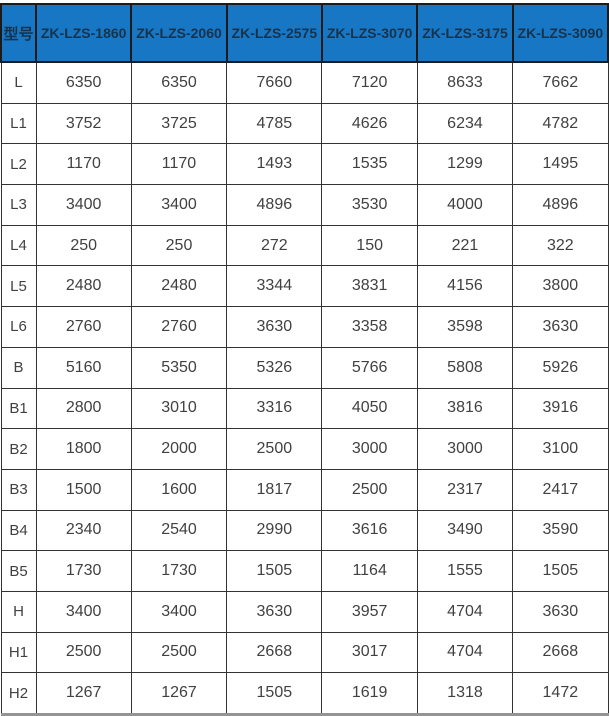 The width and height of the screenshot is (609, 716). I want to click on row-label: B2, so click(18, 449).